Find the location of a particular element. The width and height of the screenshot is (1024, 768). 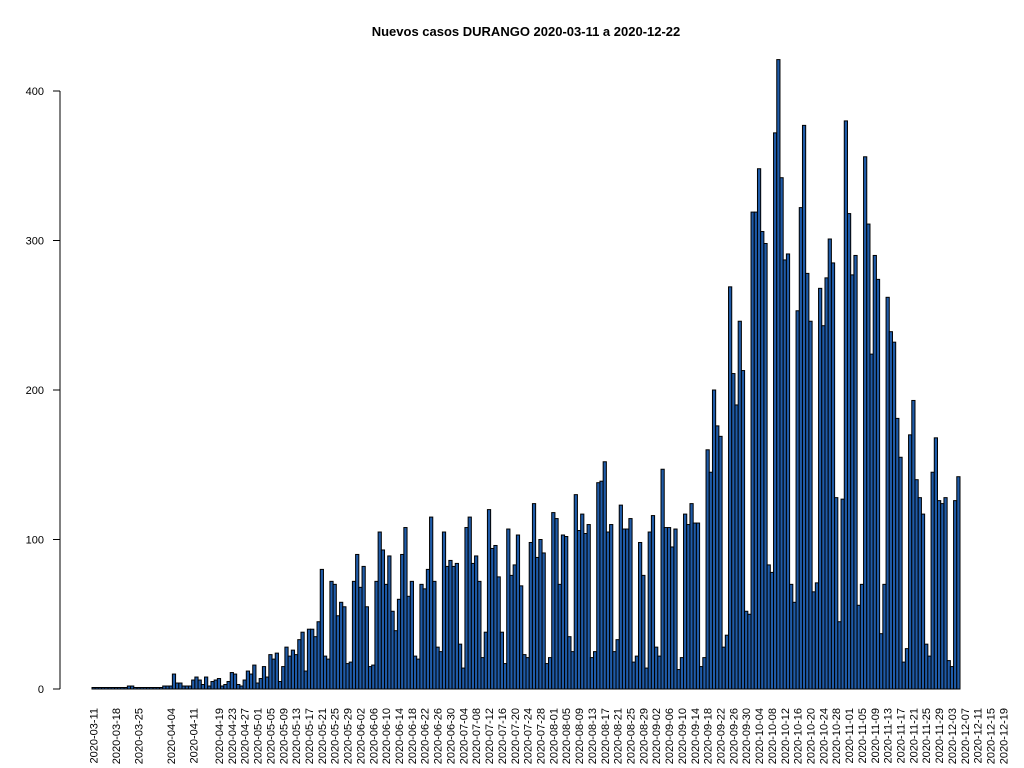

x-tick-label: 2020-07-16 is located at coordinates (503, 736).